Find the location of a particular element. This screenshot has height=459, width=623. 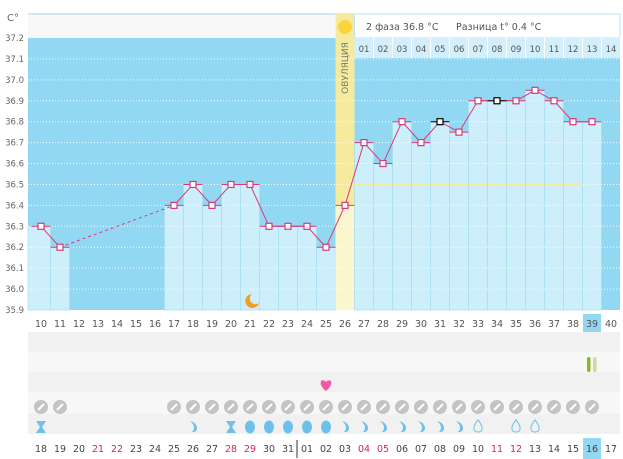

calendar-date: 27 is located at coordinates (212, 449).